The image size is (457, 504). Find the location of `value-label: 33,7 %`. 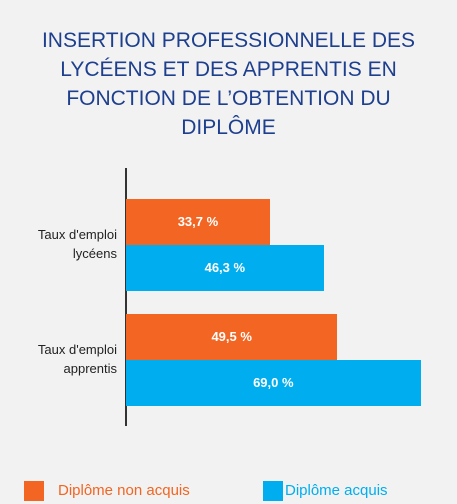

value-label: 33,7 % is located at coordinates (198, 221).